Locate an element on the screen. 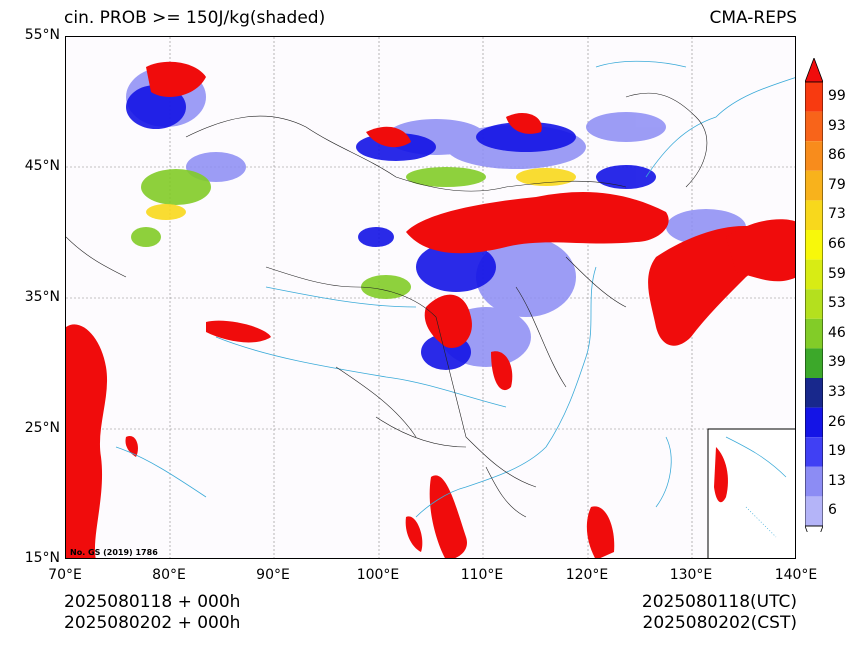 Image resolution: width=860 pixels, height=647 pixels. colorbar-label: 86 is located at coordinates (837, 155).